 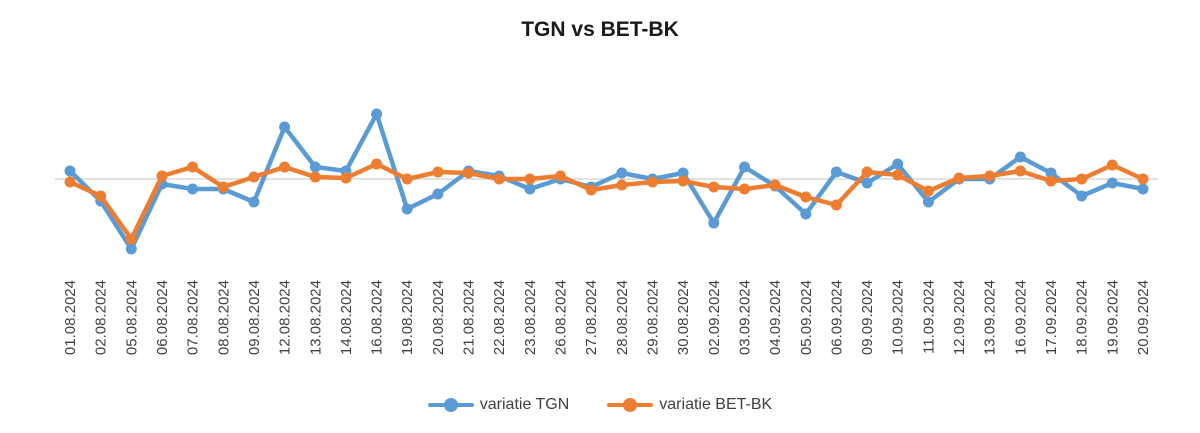 What do you see at coordinates (630, 405) in the screenshot?
I see `legend-swatch-bet-bk` at bounding box center [630, 405].